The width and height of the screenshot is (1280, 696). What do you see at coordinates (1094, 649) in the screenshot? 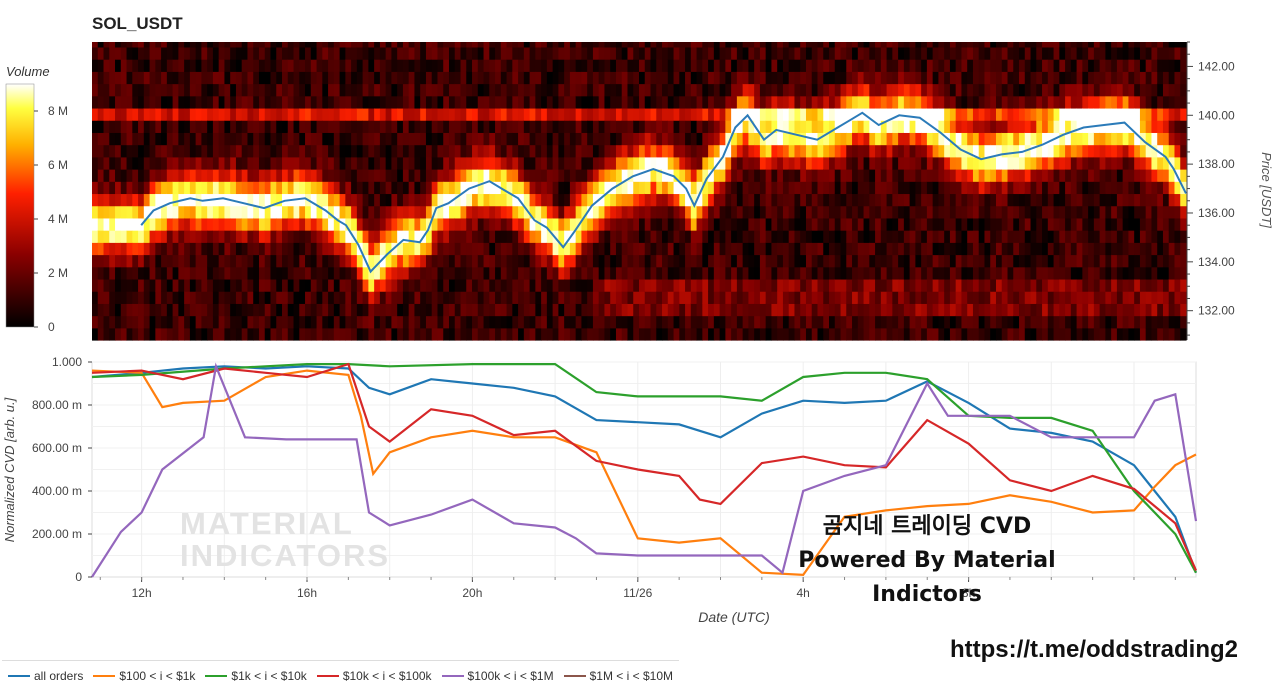
I see `telegram-link: https://t.me/oddstrading2` at bounding box center [1094, 649].